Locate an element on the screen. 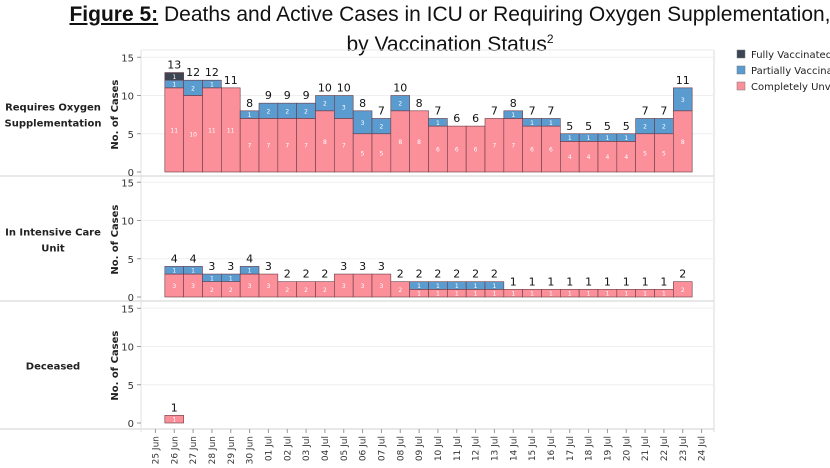 Image resolution: width=830 pixels, height=468 pixels. bar-segment-label: 5 is located at coordinates (382, 153).